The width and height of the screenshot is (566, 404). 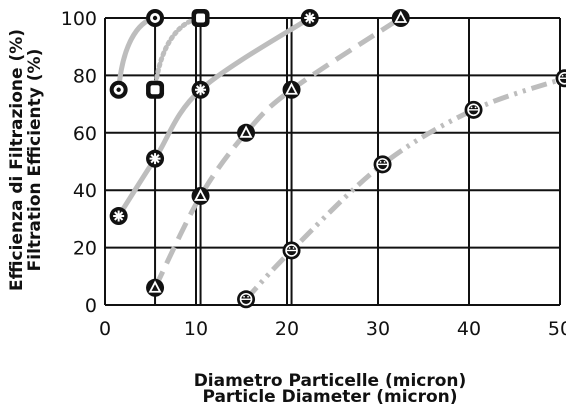 I want to click on series-3-point-2-triangle, so click(x=246, y=131).